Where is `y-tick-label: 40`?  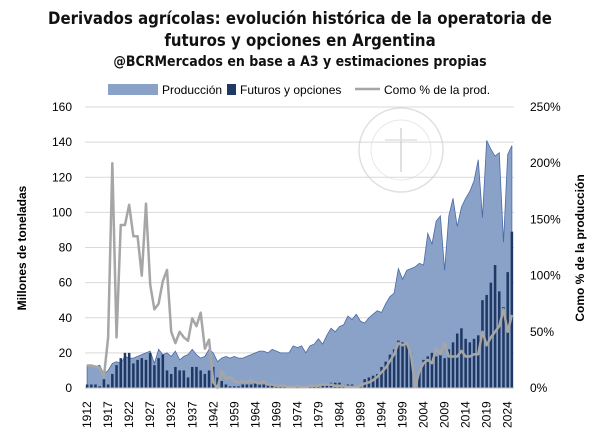
y-tick-label: 40 is located at coordinates (66, 318).